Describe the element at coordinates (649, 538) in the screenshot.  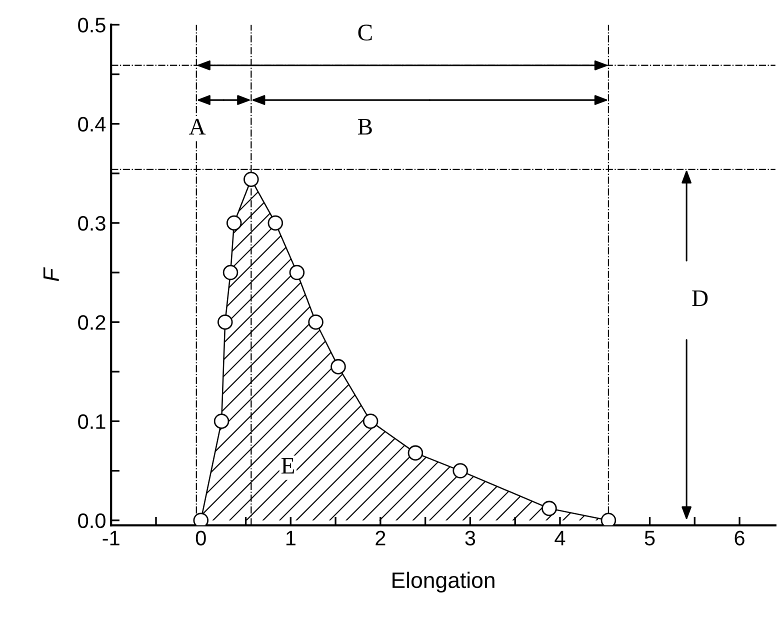
I see `x-tick-label: 5` at that location.